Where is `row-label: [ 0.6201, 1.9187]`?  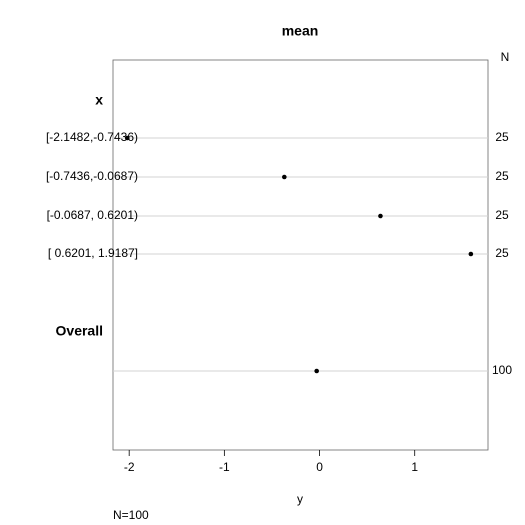
row-label: [ 0.6201, 1.9187] is located at coordinates (93, 253).